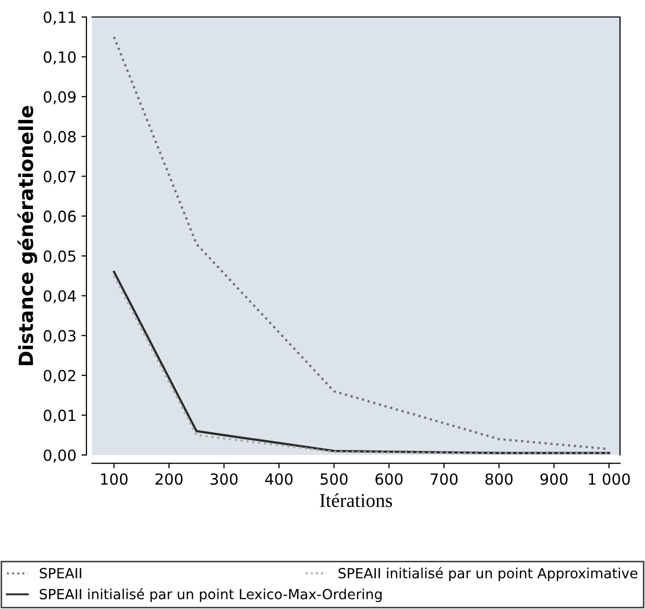 Image resolution: width=645 pixels, height=609 pixels. What do you see at coordinates (356, 500) in the screenshot?
I see `x-axis-title: Itérations` at bounding box center [356, 500].